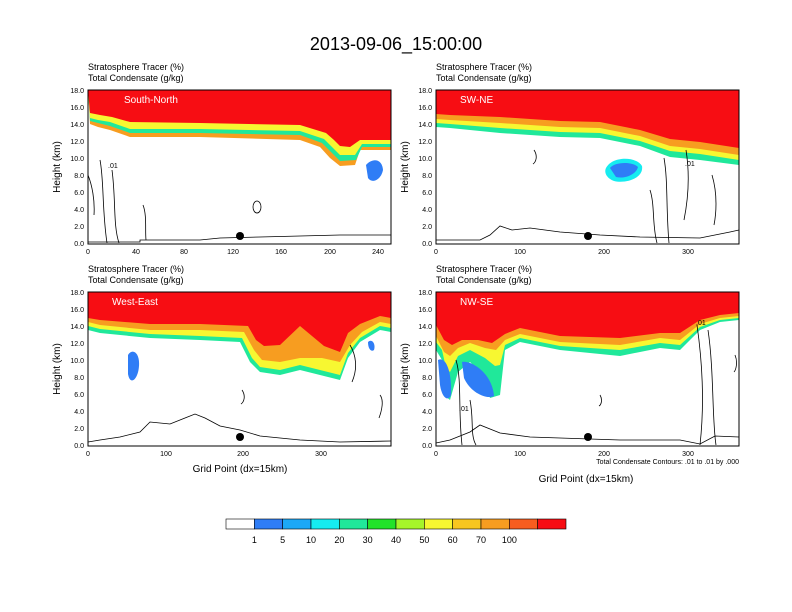  Describe the element at coordinates (396, 540) in the screenshot. I see `colorbar-label: 40` at that location.